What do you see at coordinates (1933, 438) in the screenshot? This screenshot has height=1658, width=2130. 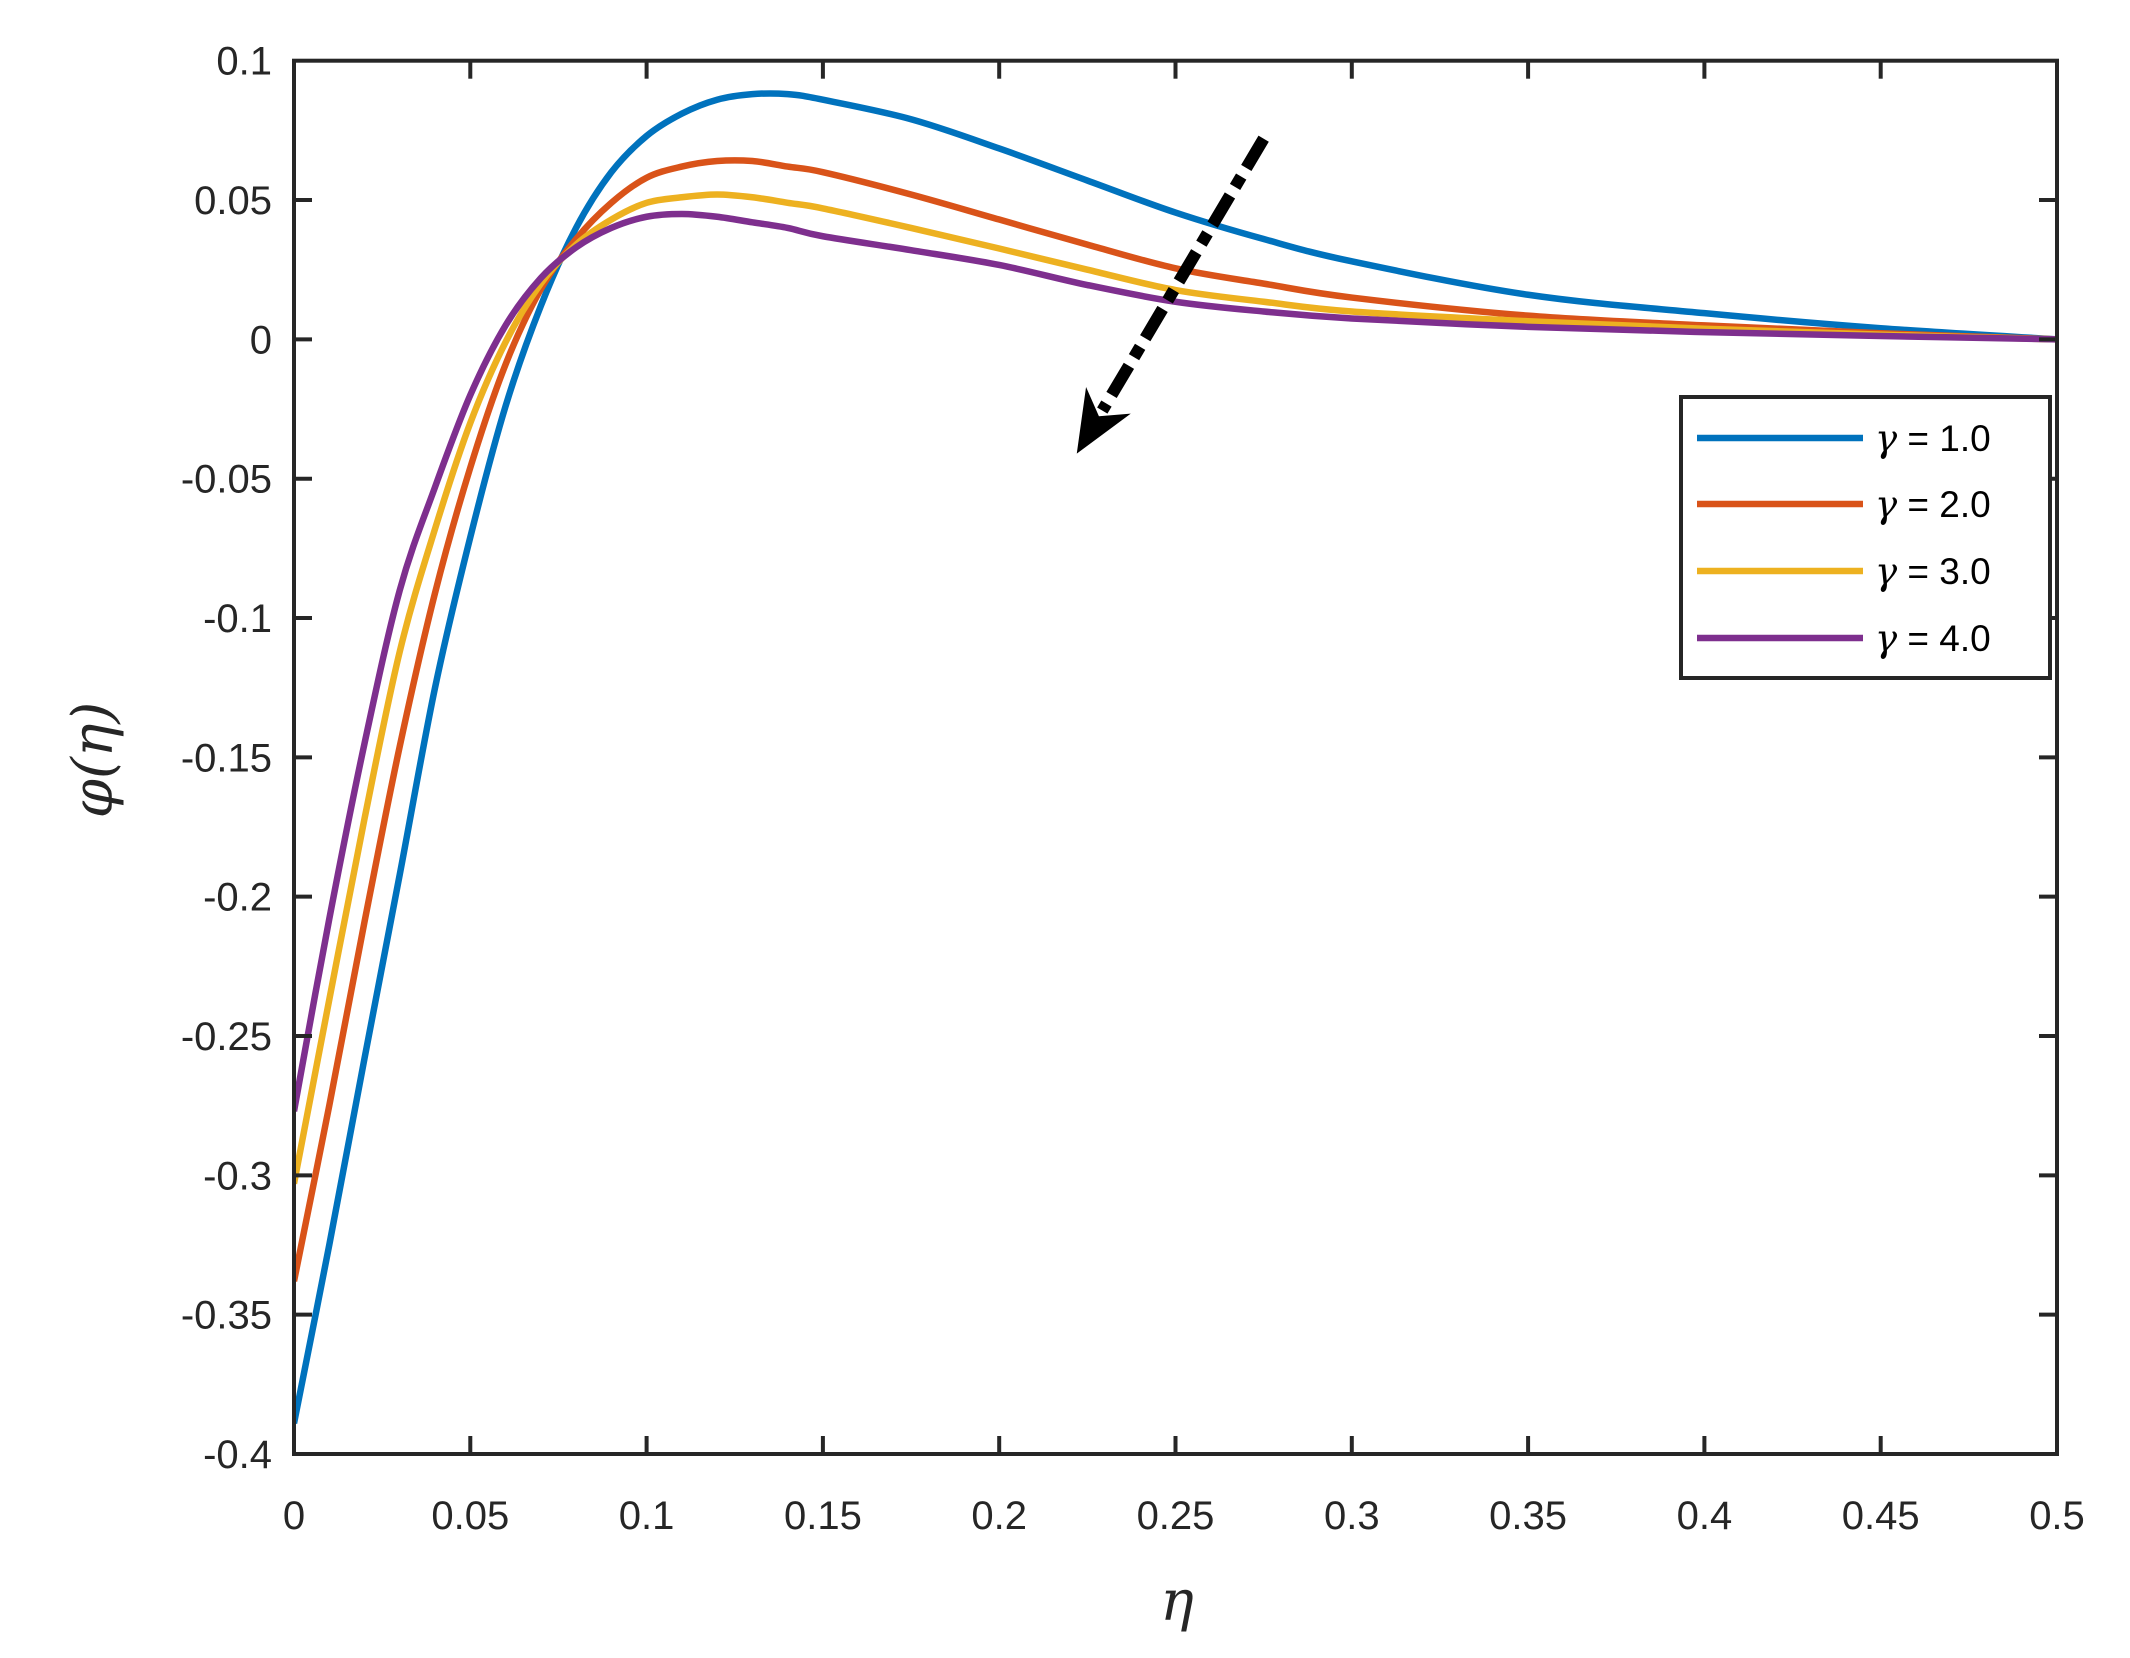 I see `legend-label-gamma-1: γ = 1.0` at bounding box center [1933, 438].